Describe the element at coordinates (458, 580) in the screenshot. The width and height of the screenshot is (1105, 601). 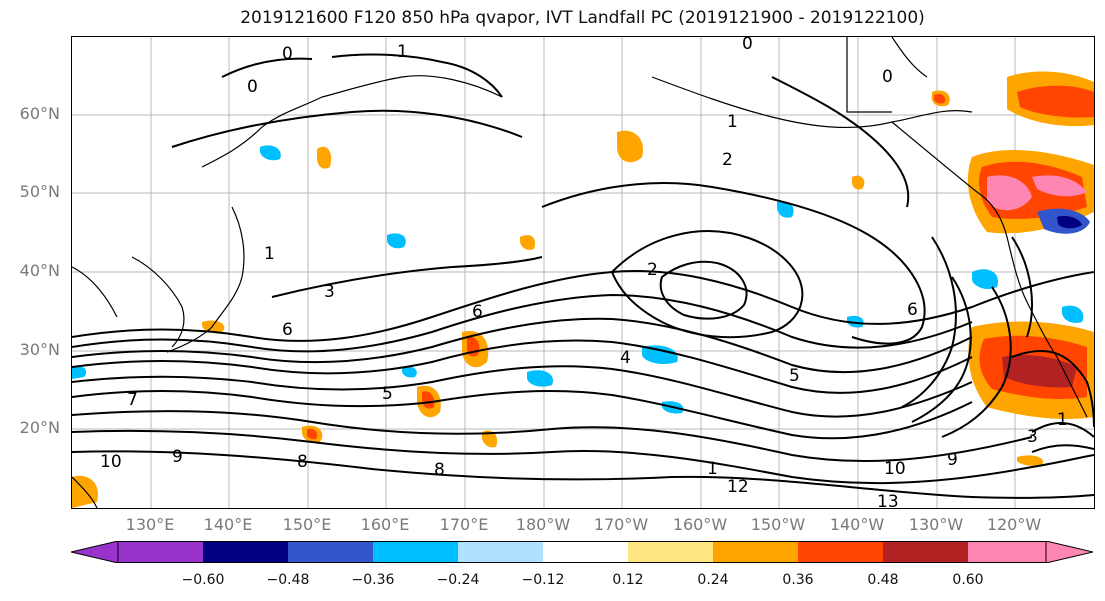
I see `colorbar-tick: −0.24` at that location.